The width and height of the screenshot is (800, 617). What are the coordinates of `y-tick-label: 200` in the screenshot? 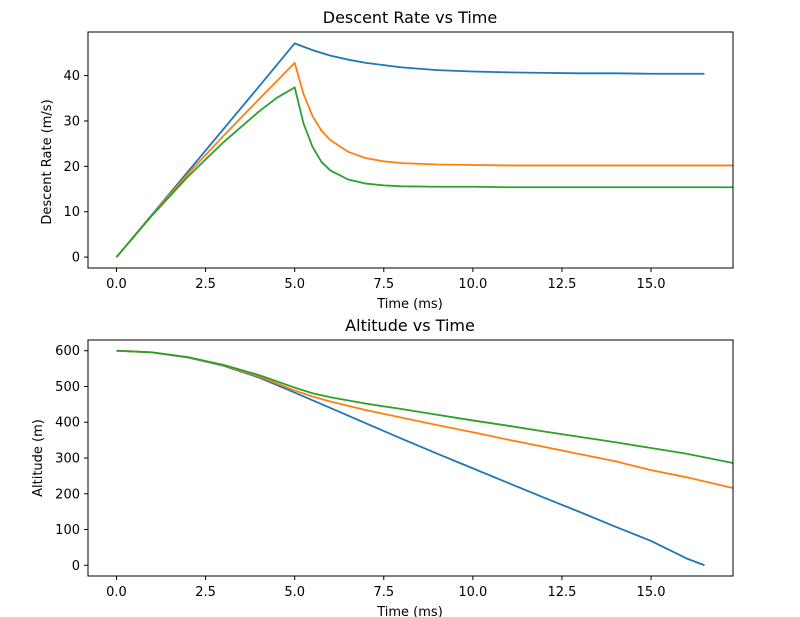 It's located at (67, 494).